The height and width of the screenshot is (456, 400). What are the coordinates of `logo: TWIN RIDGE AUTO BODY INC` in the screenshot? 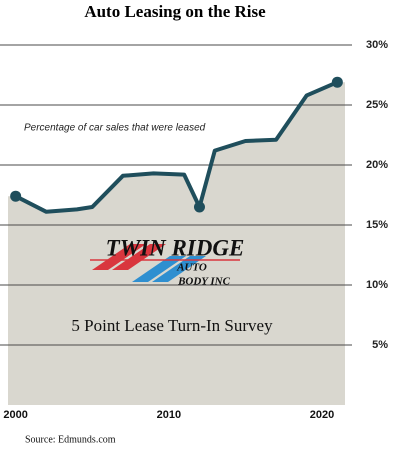 It's located at (167, 261).